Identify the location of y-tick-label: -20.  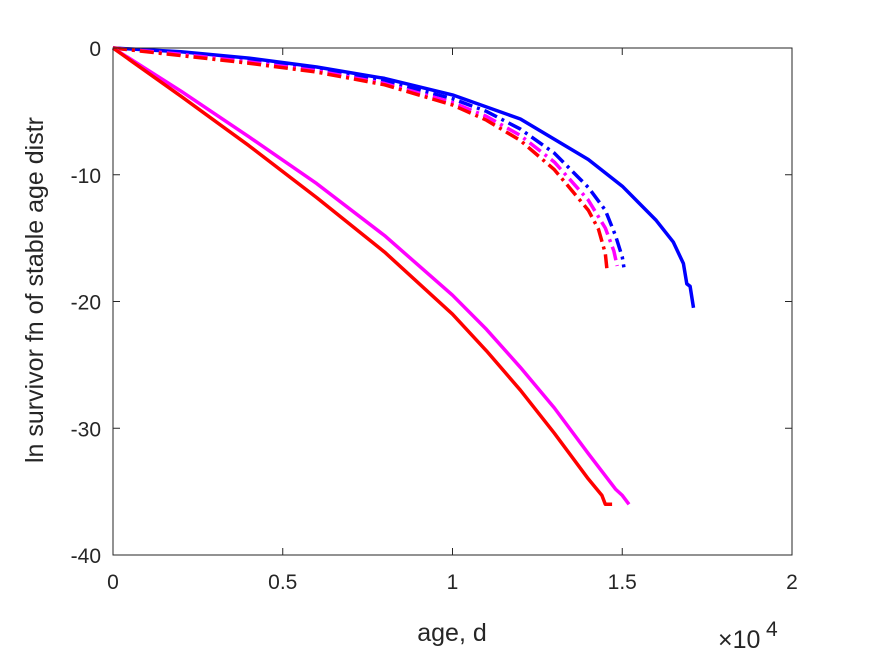
(86, 303).